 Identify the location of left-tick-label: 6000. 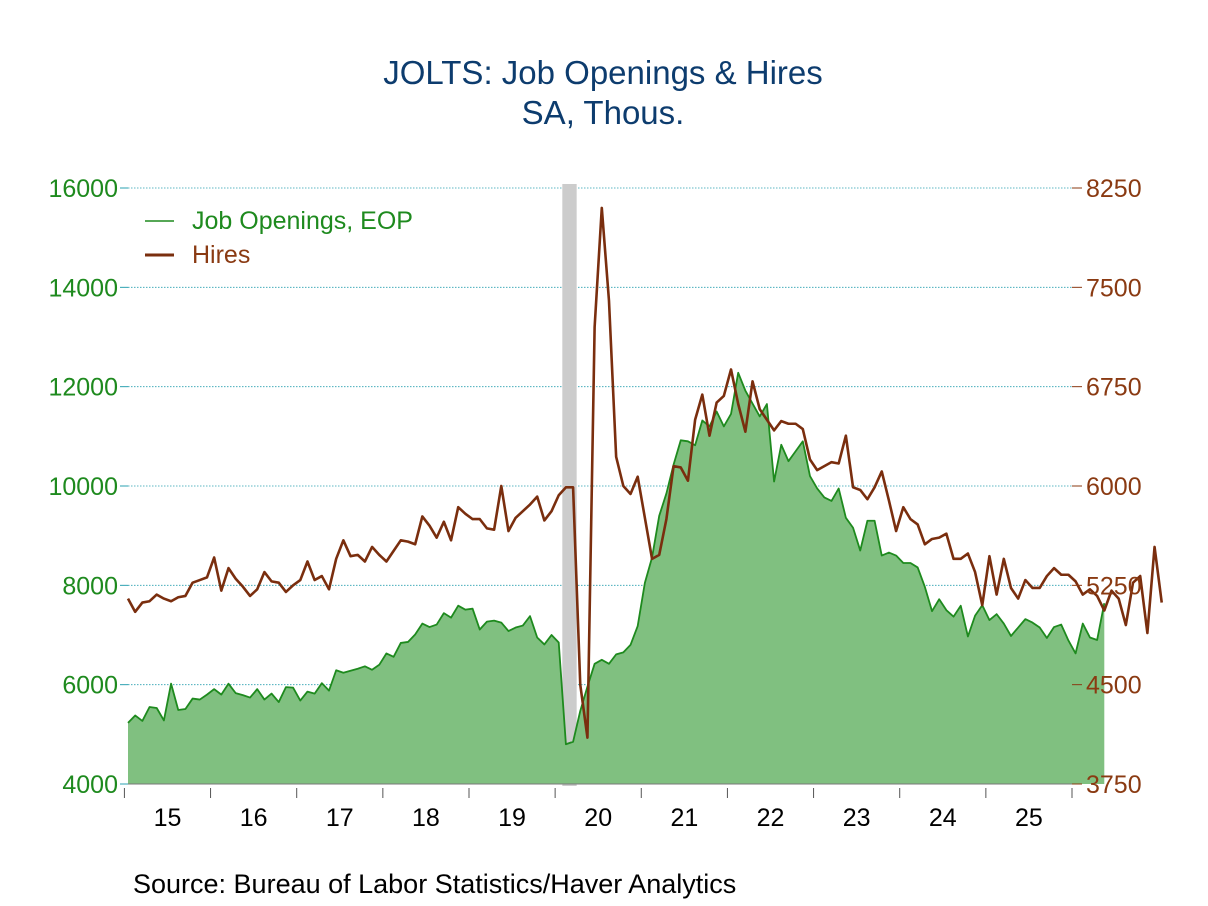
(90, 686).